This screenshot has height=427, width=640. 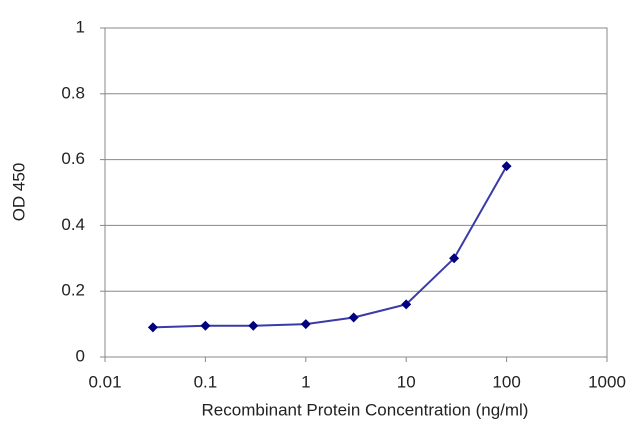 I want to click on x-tick-label: 1000, so click(x=607, y=381).